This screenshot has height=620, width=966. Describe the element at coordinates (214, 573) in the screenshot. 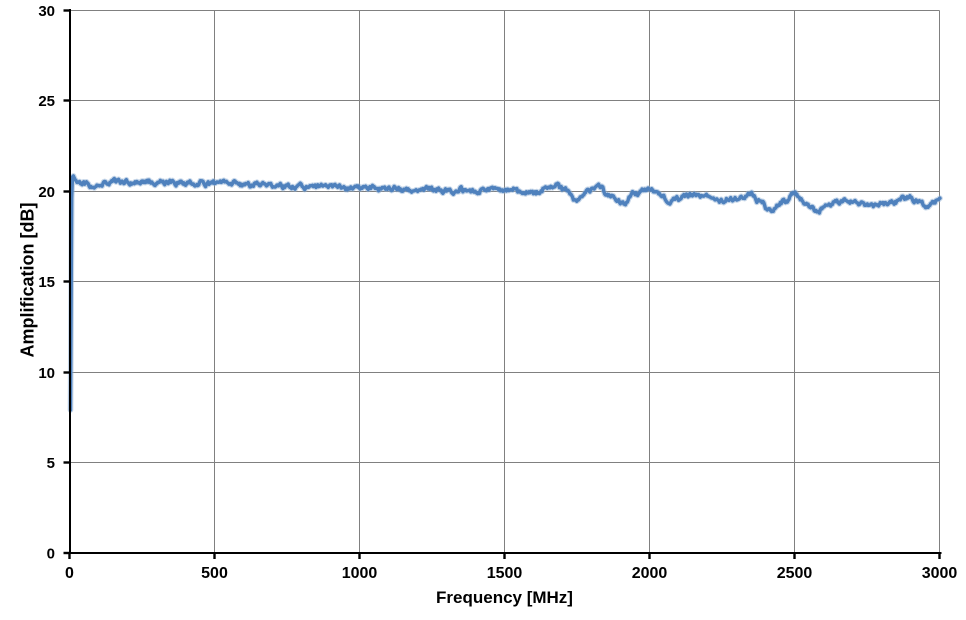

I see `svg-text: 500` at that location.